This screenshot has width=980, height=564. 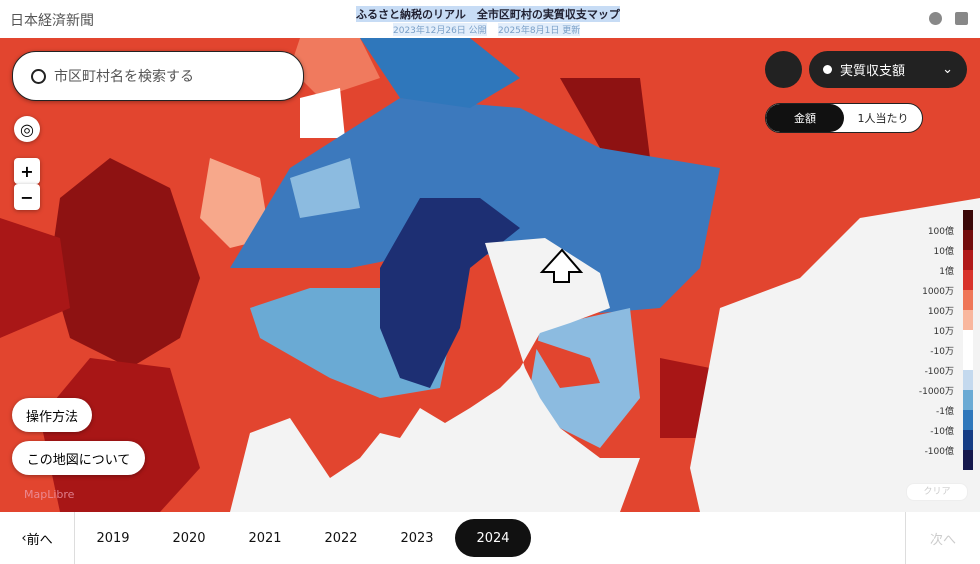 What do you see at coordinates (539, 29) in the screenshot?
I see `updated: 2025年8月1日 更新` at bounding box center [539, 29].